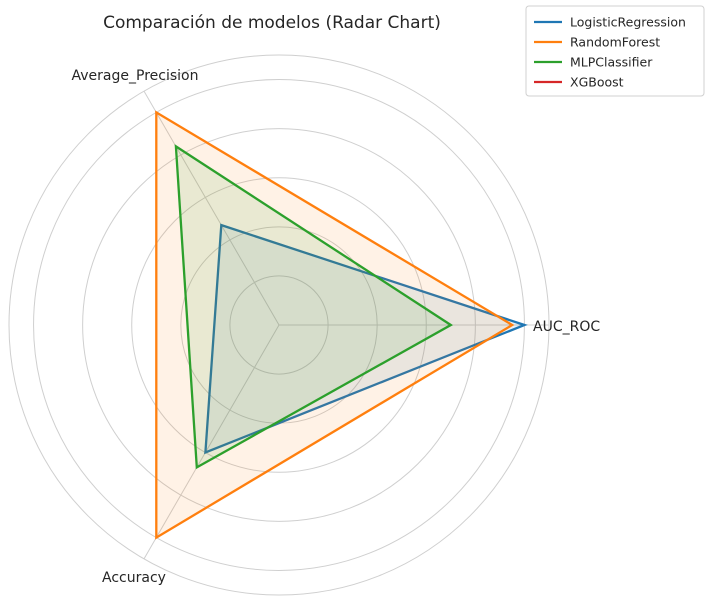 The image size is (713, 605). I want to click on axis-label-average-precision: Average_Precision, so click(135, 76).